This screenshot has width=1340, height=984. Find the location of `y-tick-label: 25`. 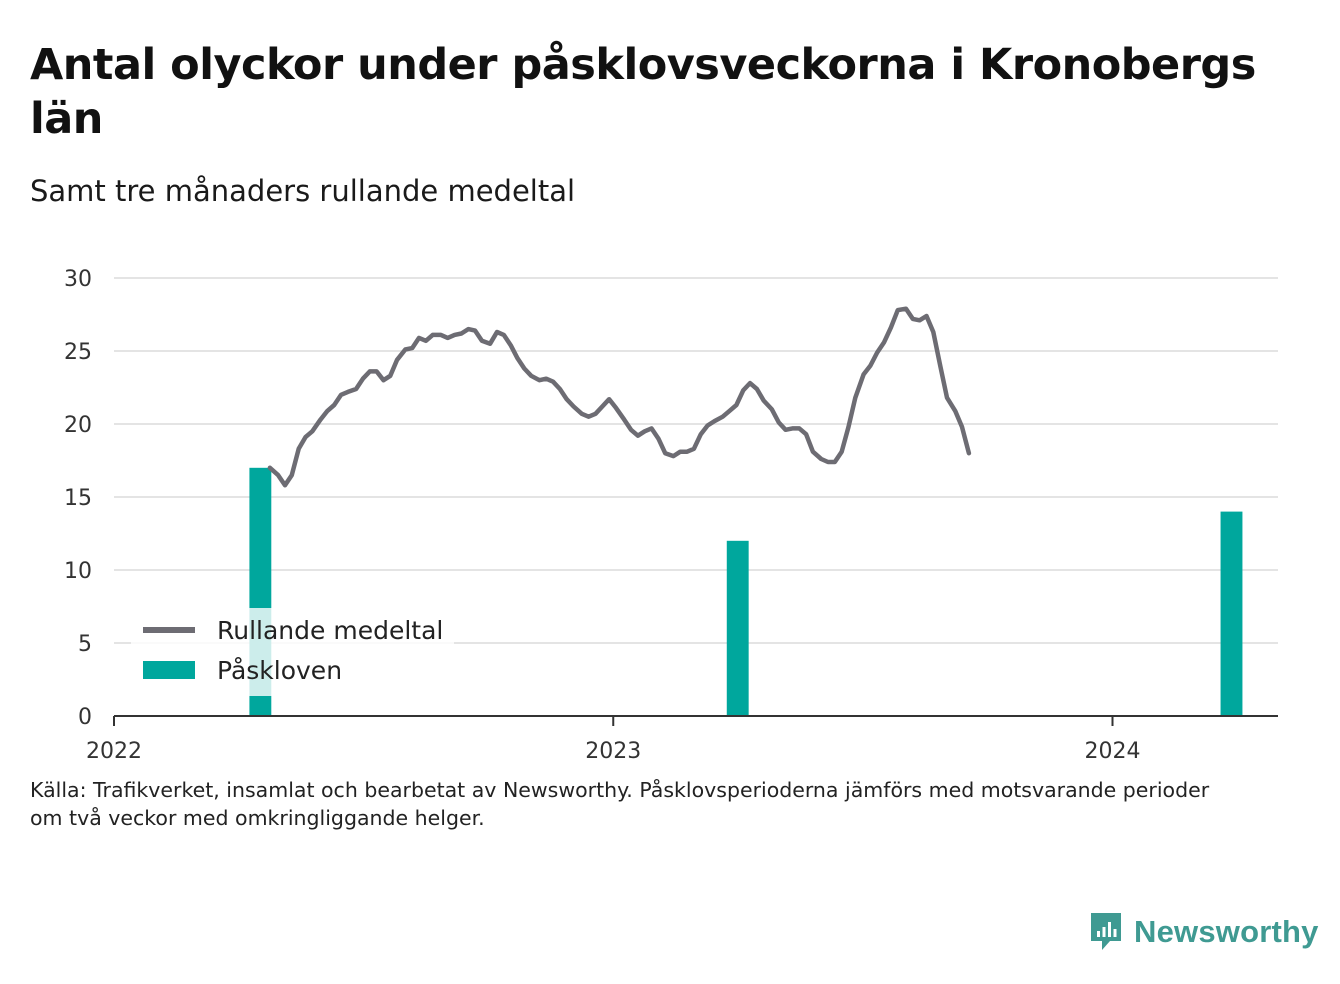

y-tick-label: 25 is located at coordinates (78, 352).